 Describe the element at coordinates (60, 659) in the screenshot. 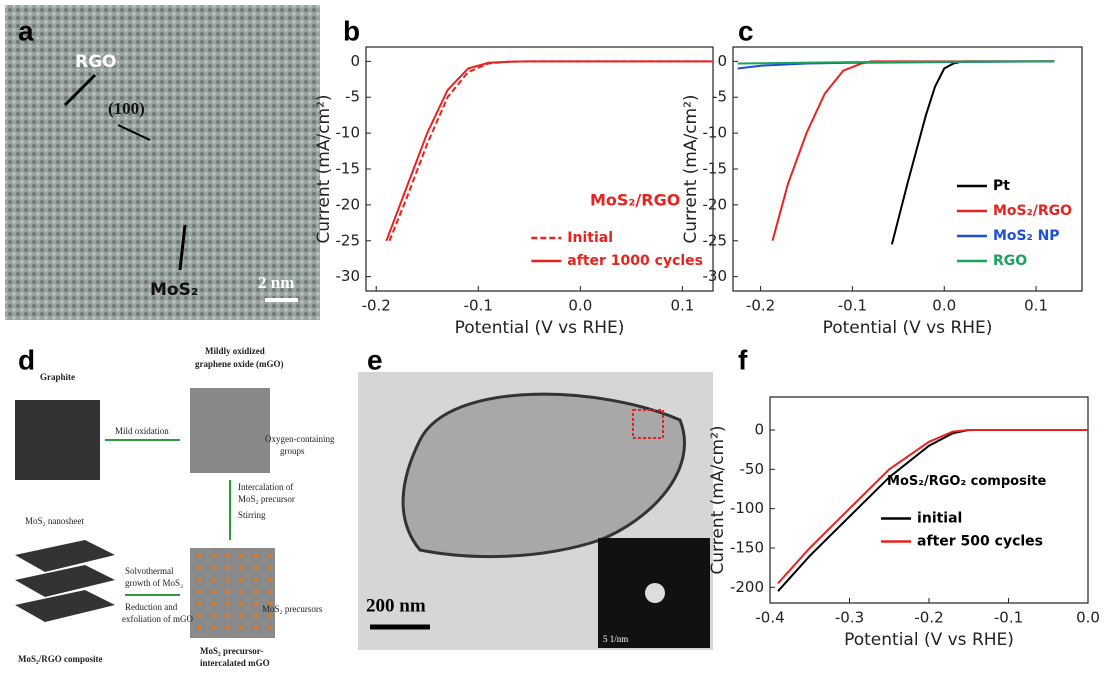

I see `diagram-label: MoS₂/RGO composite` at that location.